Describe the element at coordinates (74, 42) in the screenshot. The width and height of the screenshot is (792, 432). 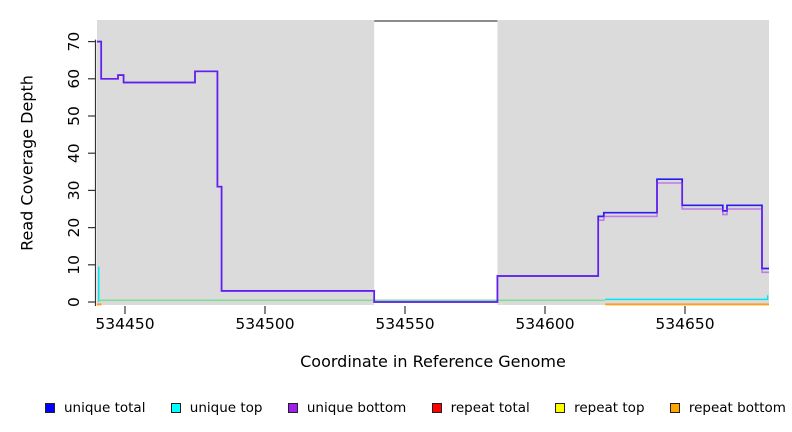
I see `y-tick-label: 70` at that location.